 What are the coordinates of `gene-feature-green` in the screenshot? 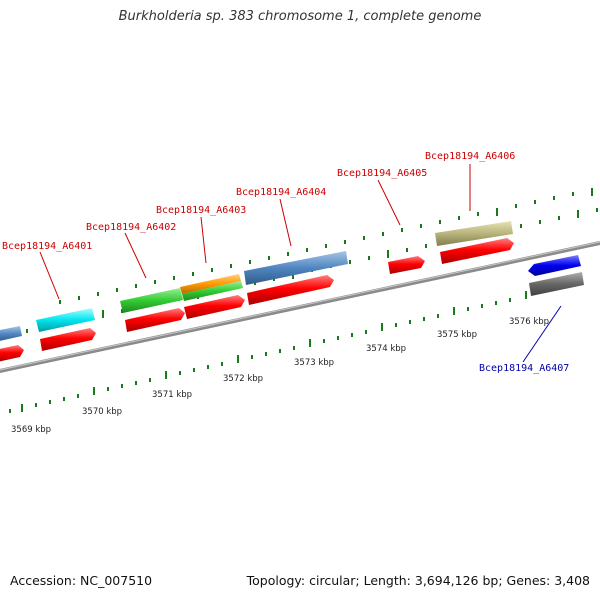 It's located at (151, 300).